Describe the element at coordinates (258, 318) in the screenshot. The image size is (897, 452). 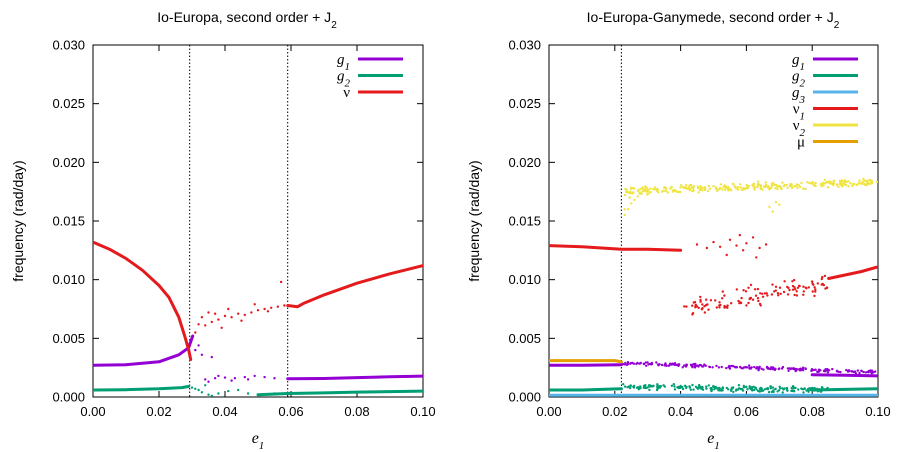
I see `plot-area` at that location.